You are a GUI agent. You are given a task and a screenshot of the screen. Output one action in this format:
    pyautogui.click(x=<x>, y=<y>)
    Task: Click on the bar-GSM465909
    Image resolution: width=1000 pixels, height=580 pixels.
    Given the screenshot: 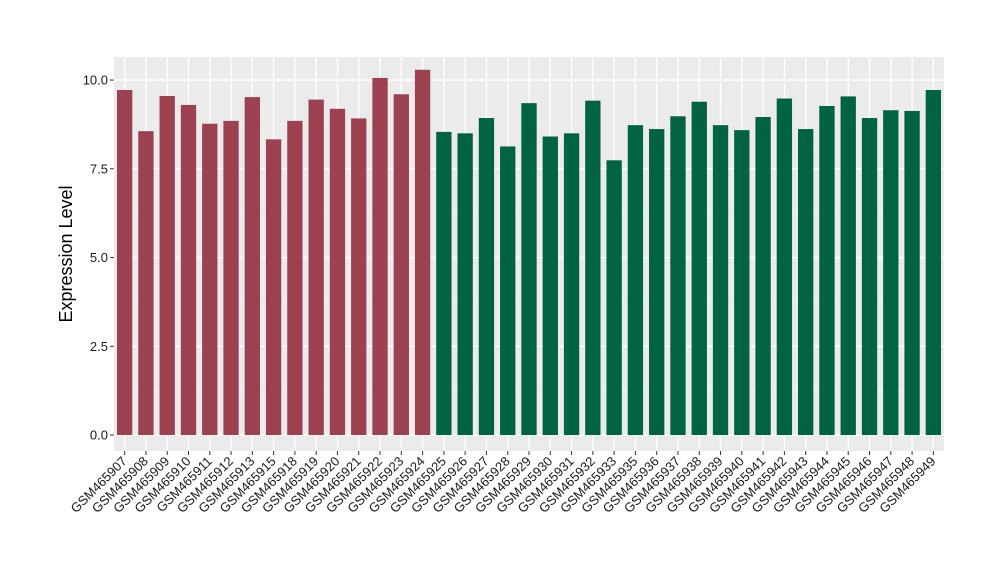 What is the action you would take?
    pyautogui.click(x=167, y=266)
    